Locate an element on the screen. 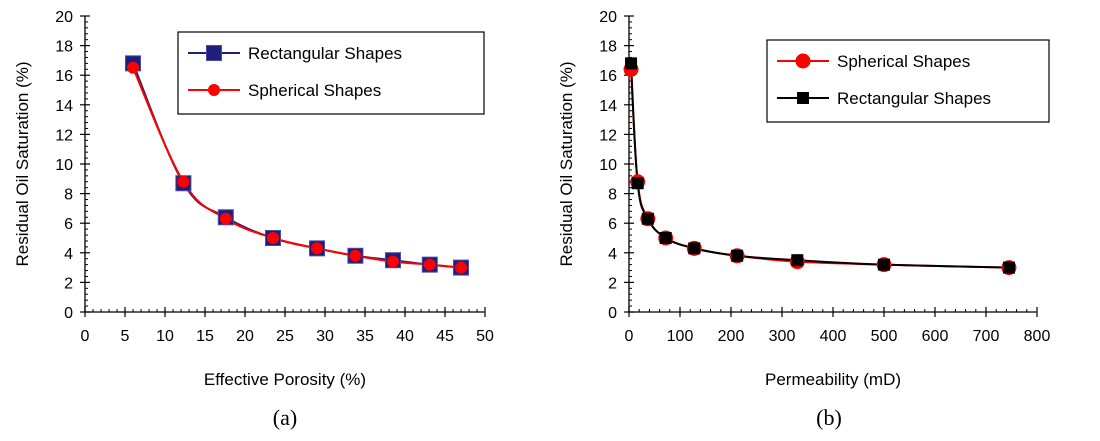 This screenshot has height=441, width=1100. x-tick-label: 5 is located at coordinates (125, 336).